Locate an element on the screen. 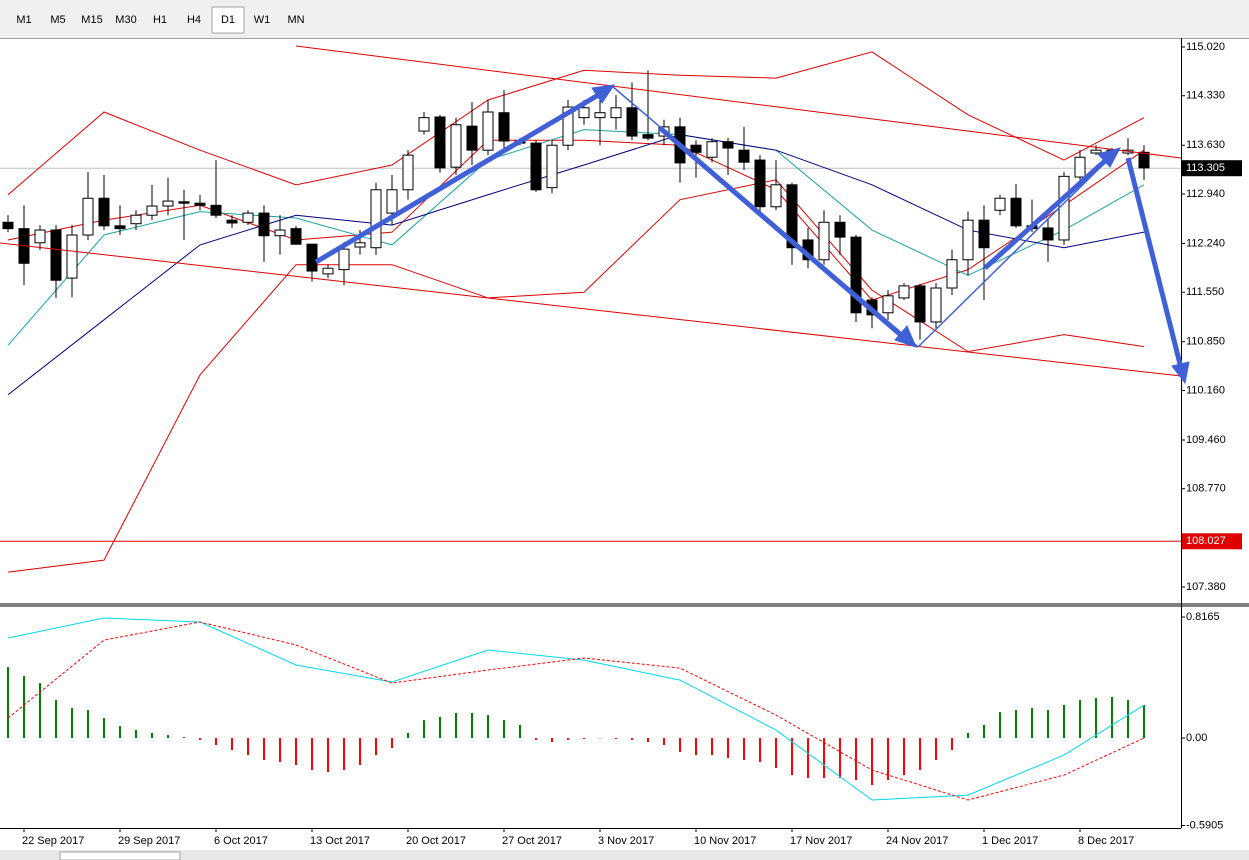 This screenshot has width=1249, height=860. y-tick-label: 114.330 is located at coordinates (1205, 96).